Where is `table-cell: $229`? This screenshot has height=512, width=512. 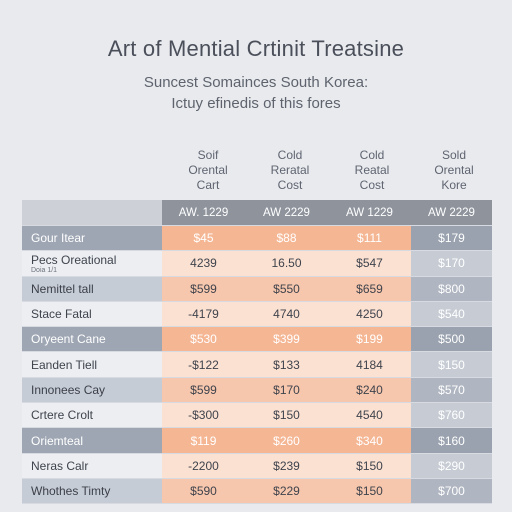
table-cell: $229 is located at coordinates (286, 491).